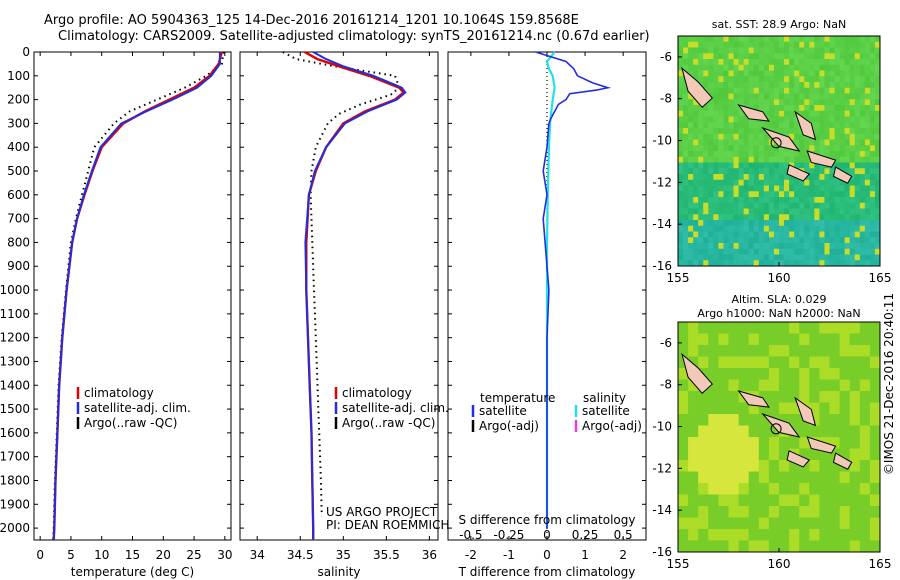 This screenshot has width=900, height=580. What do you see at coordinates (547, 572) in the screenshot?
I see `x-axis-label: T difference from climatology` at bounding box center [547, 572].